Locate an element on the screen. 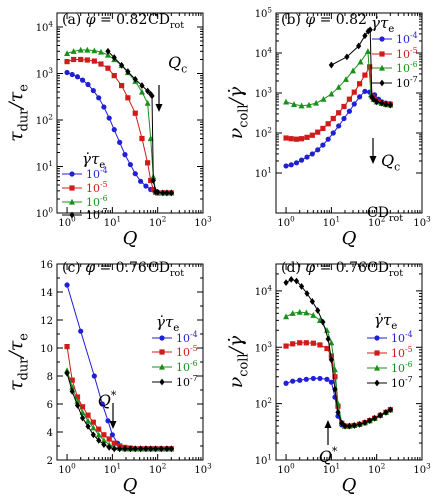  legend-label: 10-5 is located at coordinates (402, 352).